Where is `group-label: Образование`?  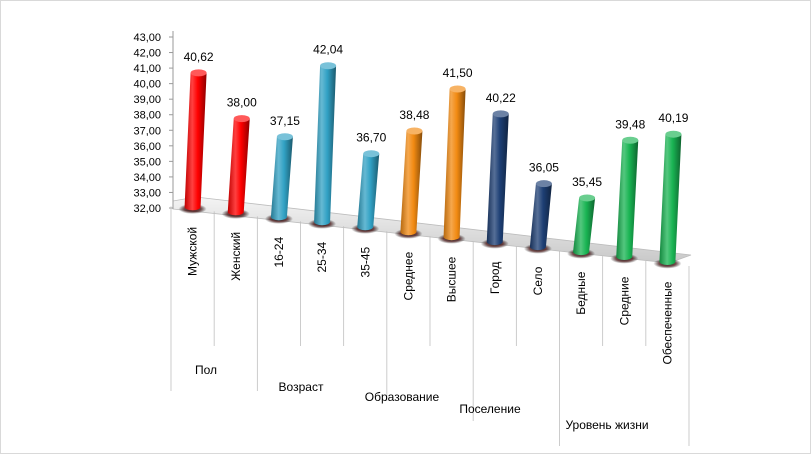
group-label: Образование is located at coordinates (402, 397).